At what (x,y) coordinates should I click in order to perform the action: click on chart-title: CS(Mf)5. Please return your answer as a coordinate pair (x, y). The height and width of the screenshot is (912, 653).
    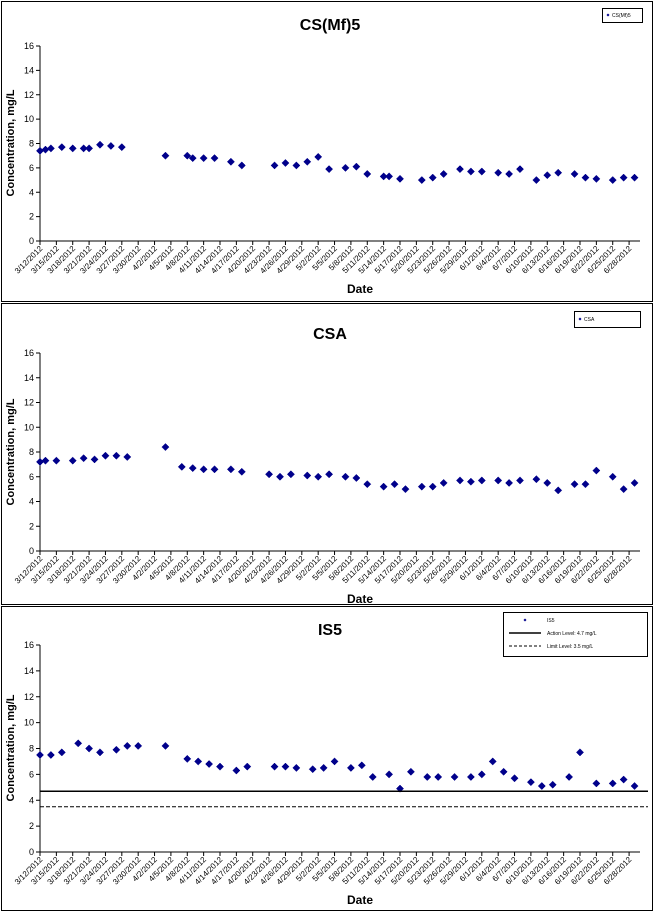
    Looking at the image, I should click on (330, 25).